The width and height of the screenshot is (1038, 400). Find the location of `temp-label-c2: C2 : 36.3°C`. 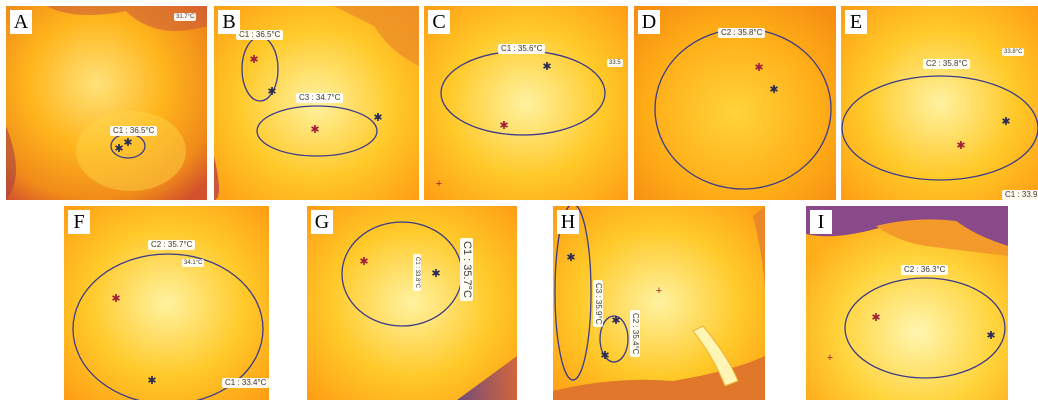

temp-label-c2: C2 : 36.3°C is located at coordinates (925, 270).